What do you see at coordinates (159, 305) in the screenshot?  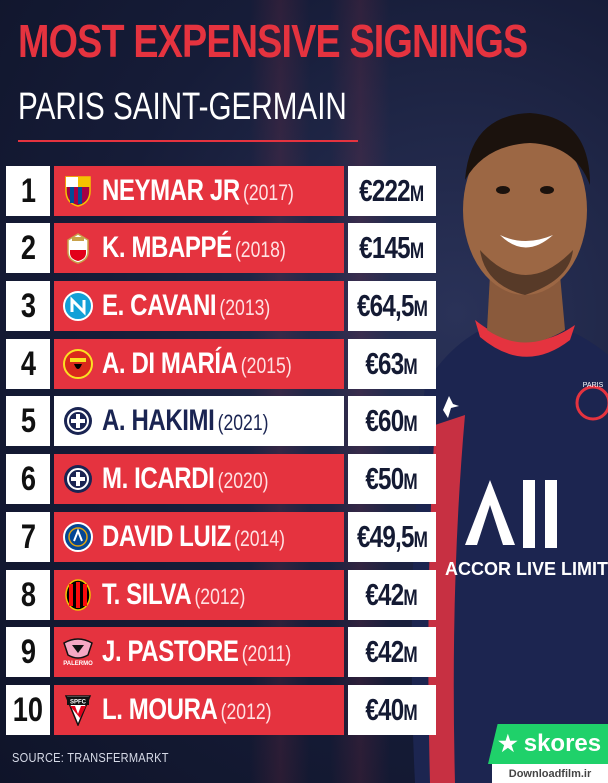 I see `player-name: E. CAVANI` at bounding box center [159, 305].